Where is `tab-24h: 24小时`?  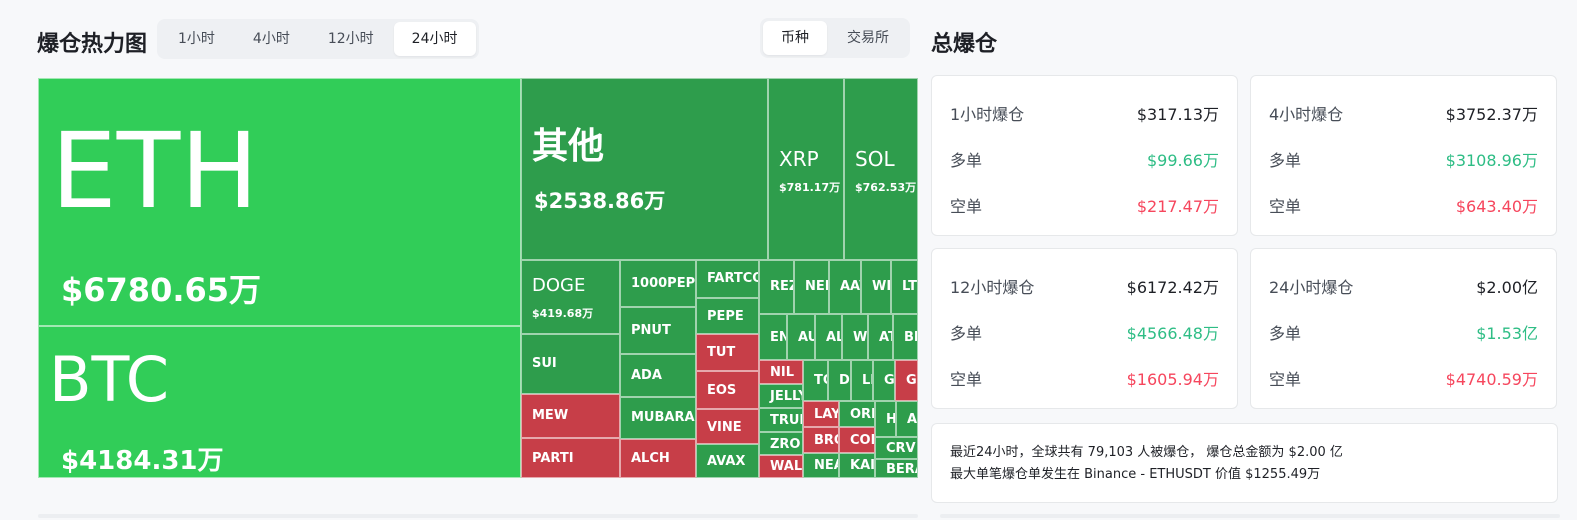
tab-24h: 24小时 is located at coordinates (434, 39).